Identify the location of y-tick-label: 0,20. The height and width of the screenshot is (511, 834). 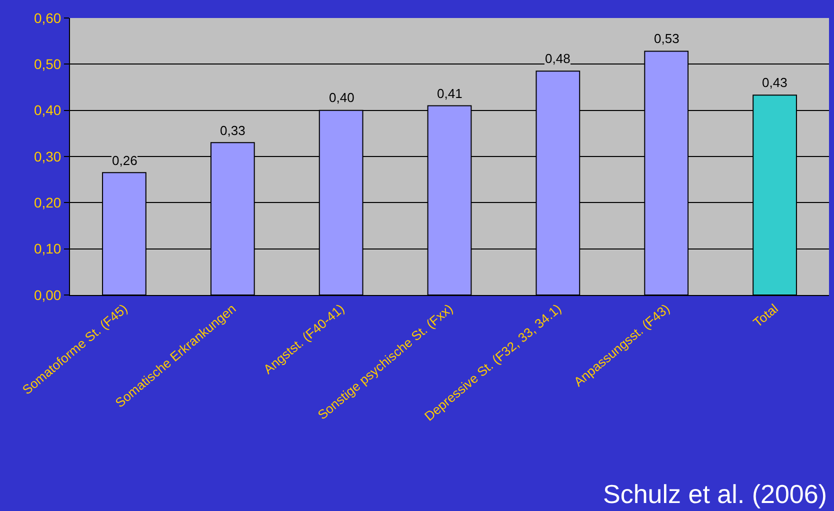
(48, 202).